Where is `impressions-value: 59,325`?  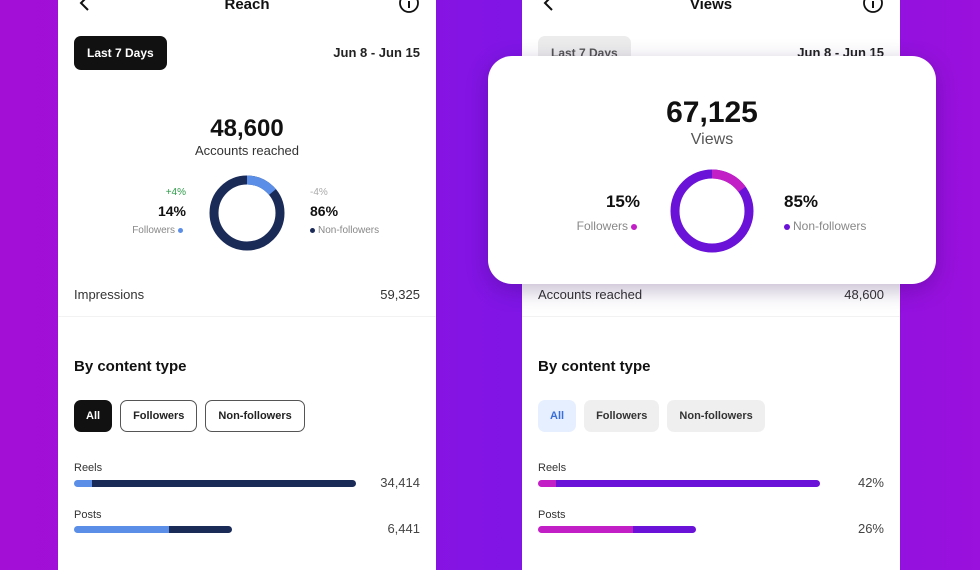 impressions-value: 59,325 is located at coordinates (400, 294).